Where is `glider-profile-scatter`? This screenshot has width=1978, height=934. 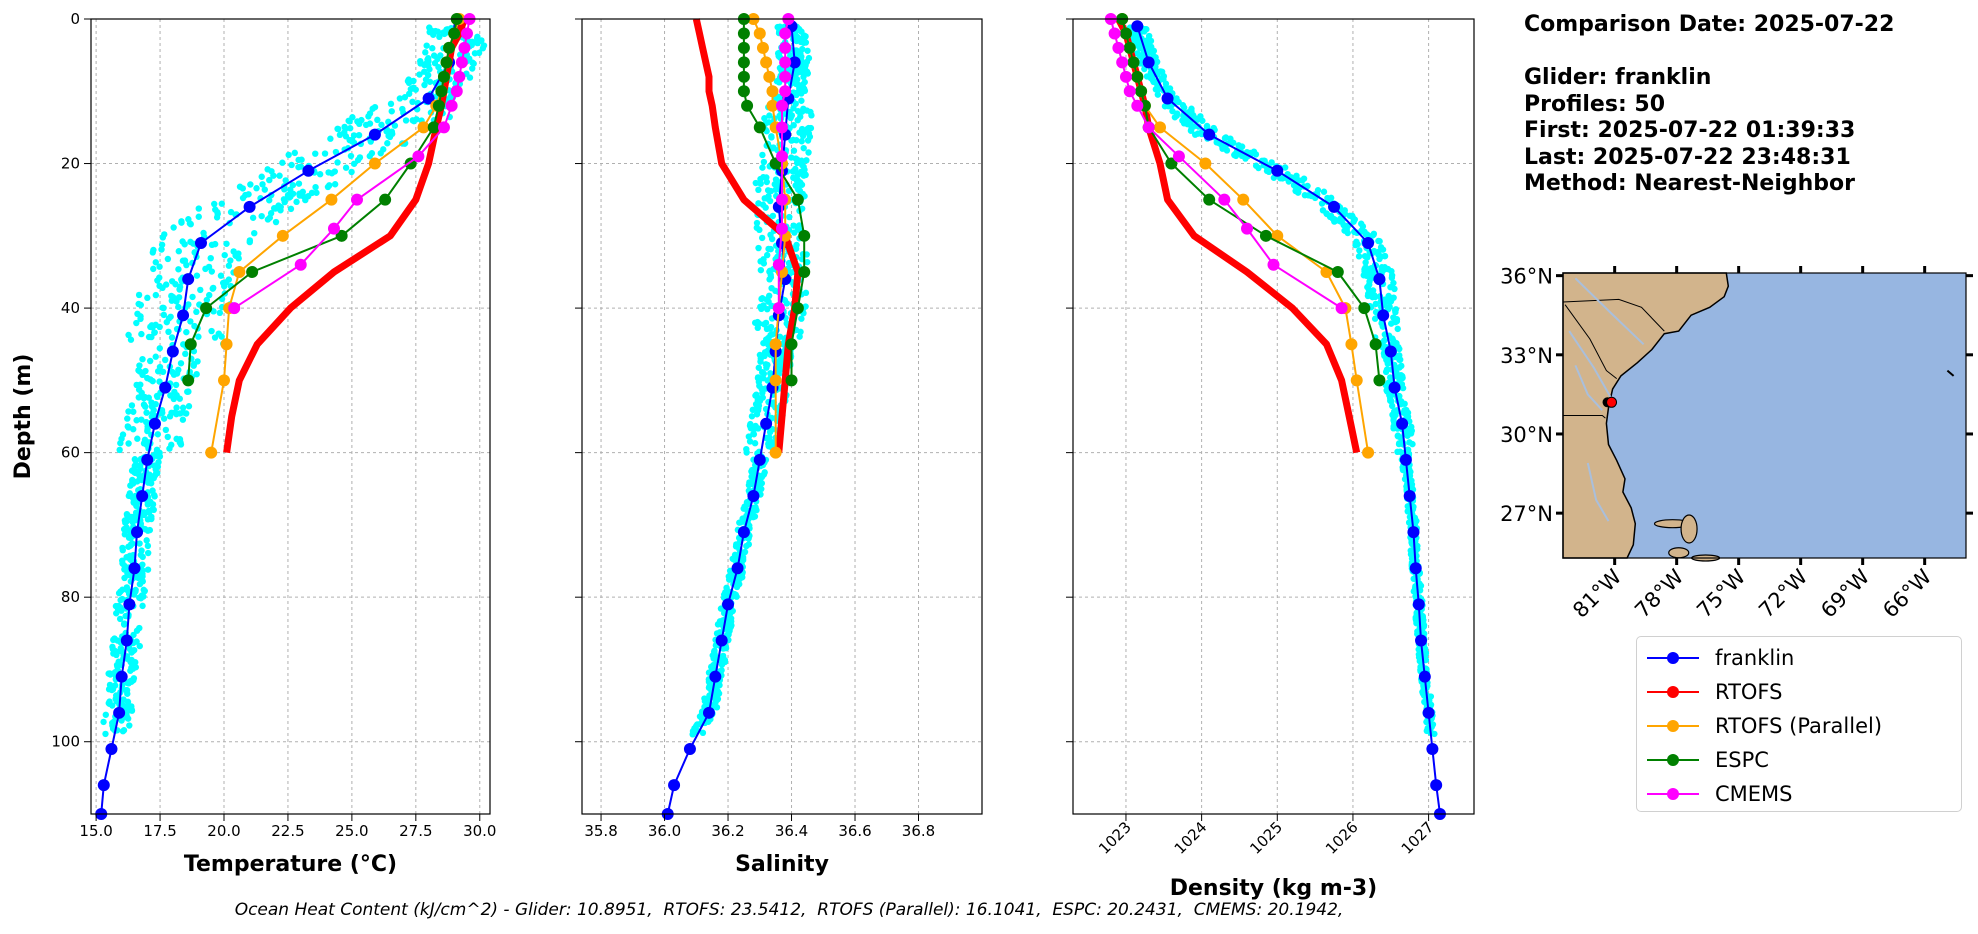 glider-profile-scatter is located at coordinates (1282, 380).